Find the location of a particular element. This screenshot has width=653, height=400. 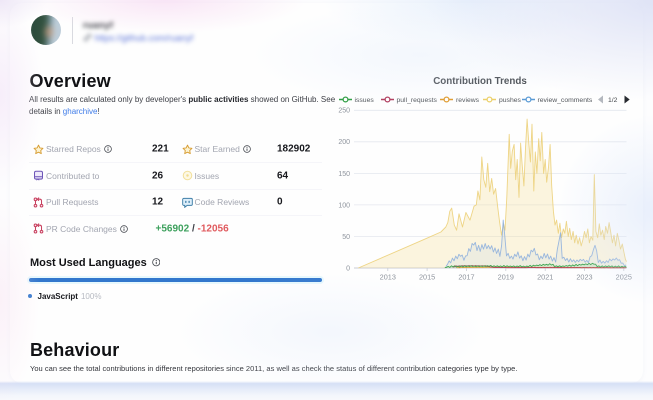

svg-text: pull_requests is located at coordinates (417, 100).